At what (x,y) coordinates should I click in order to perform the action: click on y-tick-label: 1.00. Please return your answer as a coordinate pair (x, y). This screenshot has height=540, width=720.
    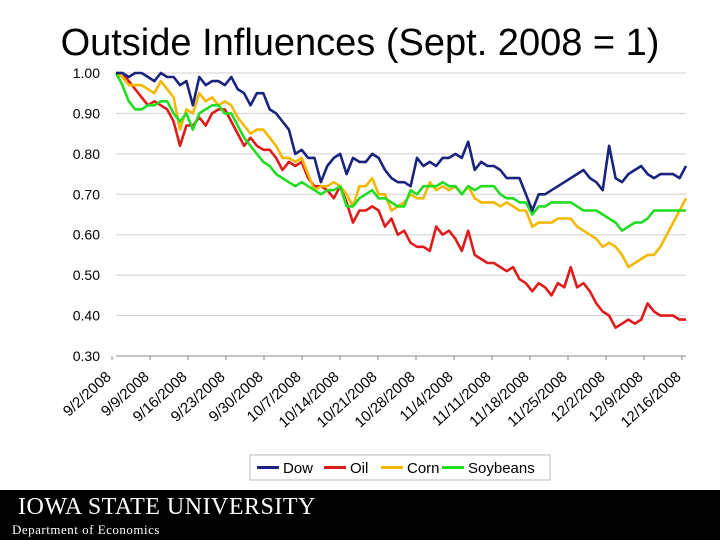
    Looking at the image, I should click on (86, 73).